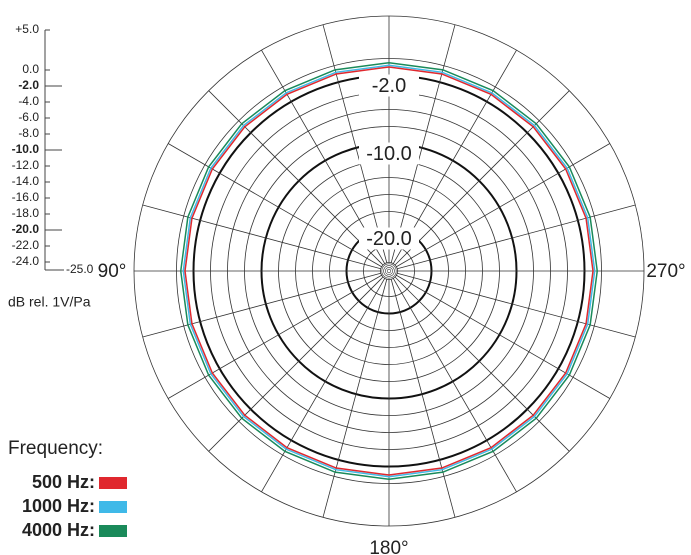 The image size is (691, 555). What do you see at coordinates (27, 29) in the screenshot?
I see `scale-tick-label: +5.0` at bounding box center [27, 29].